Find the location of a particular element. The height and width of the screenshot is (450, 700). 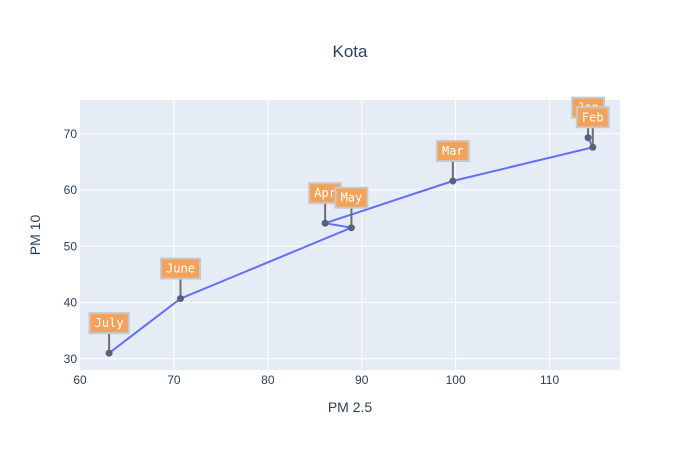

annotation-text: July is located at coordinates (109, 323).